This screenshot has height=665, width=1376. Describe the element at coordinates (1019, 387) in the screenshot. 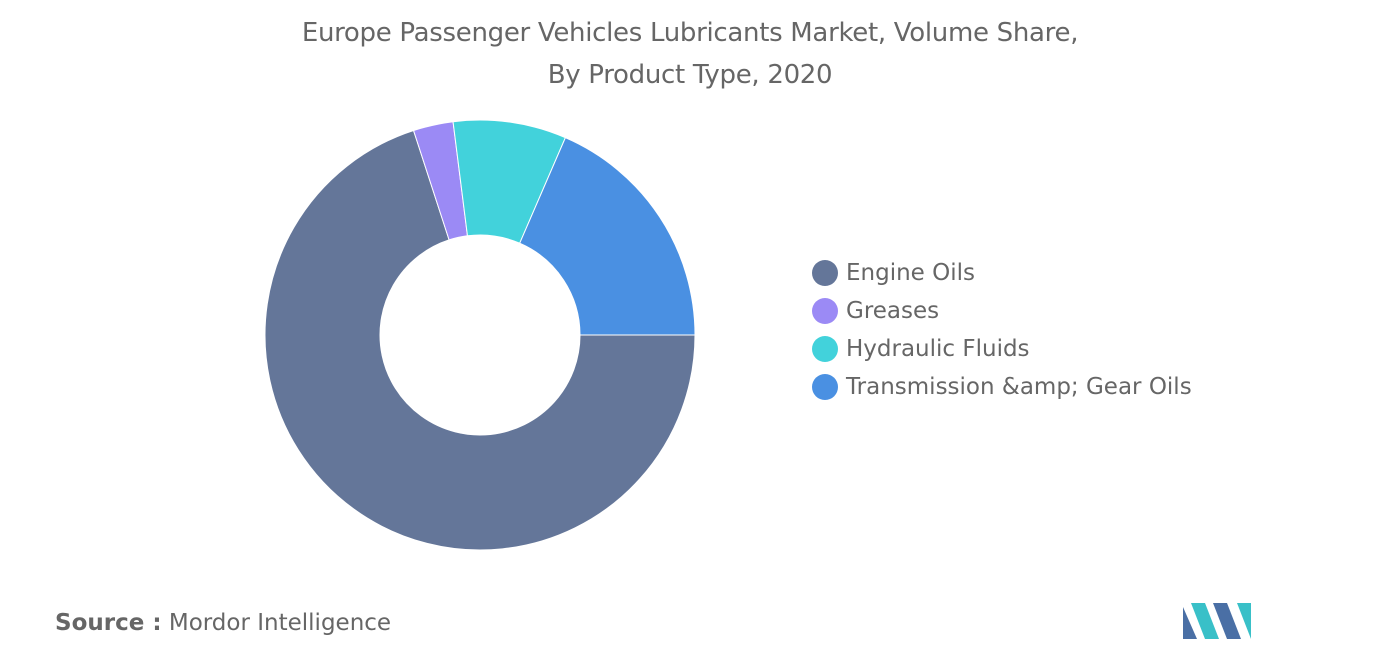

I see `legend-label: Transmission &amp; Gear Oils` at that location.